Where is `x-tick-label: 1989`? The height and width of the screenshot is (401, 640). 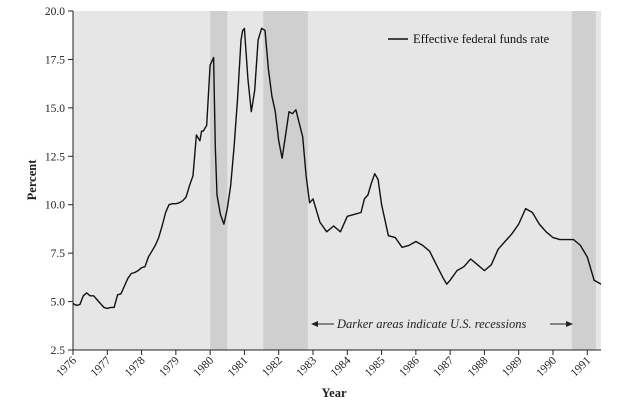
x-tick-label: 1989 is located at coordinates (512, 366).